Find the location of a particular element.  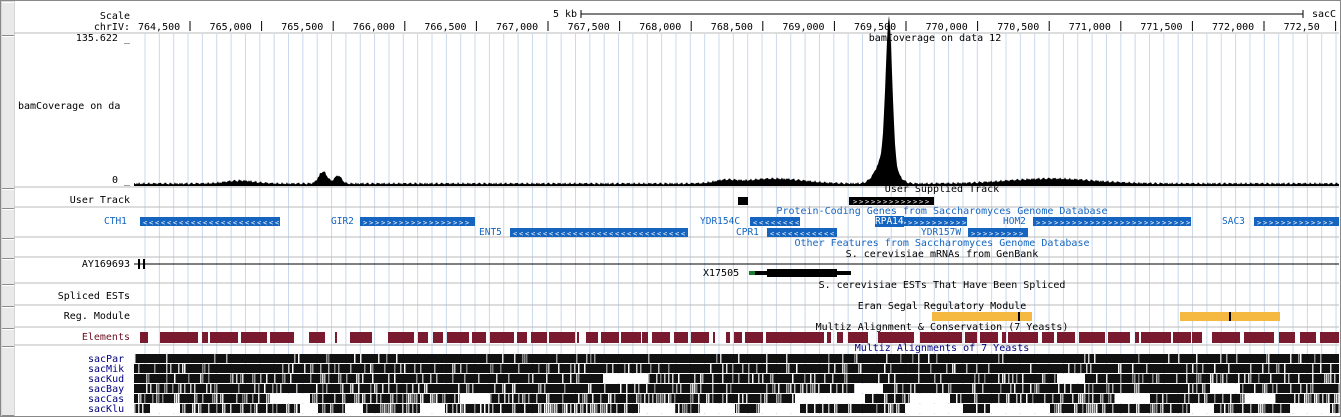

est-track-button is located at coordinates (8, 296).